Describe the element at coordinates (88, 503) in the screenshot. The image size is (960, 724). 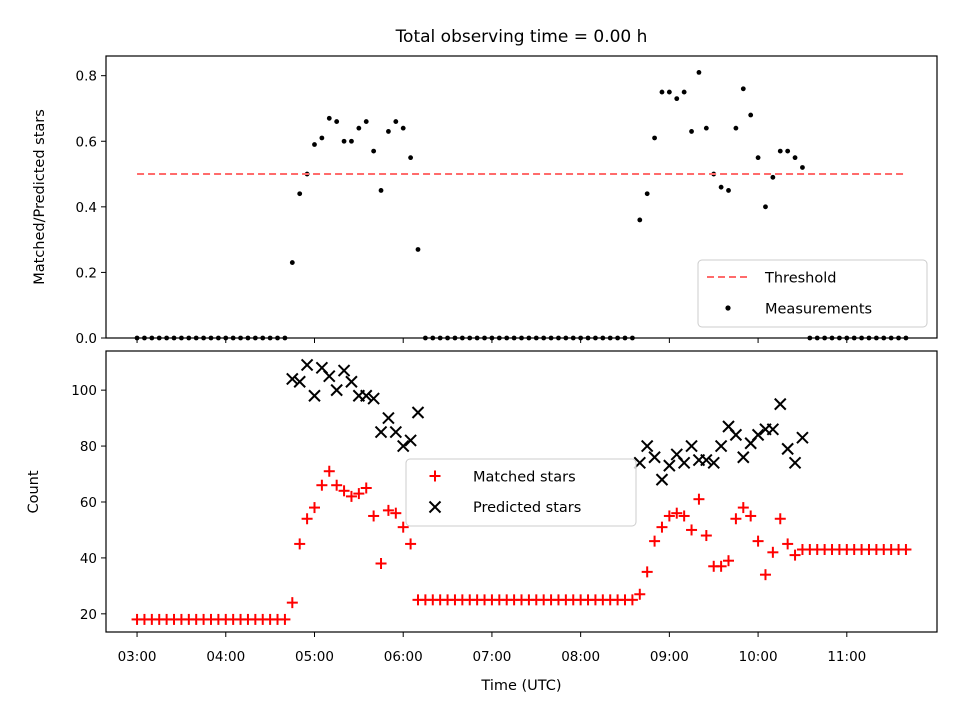
I see `bottom-y-tick-label: 60` at that location.